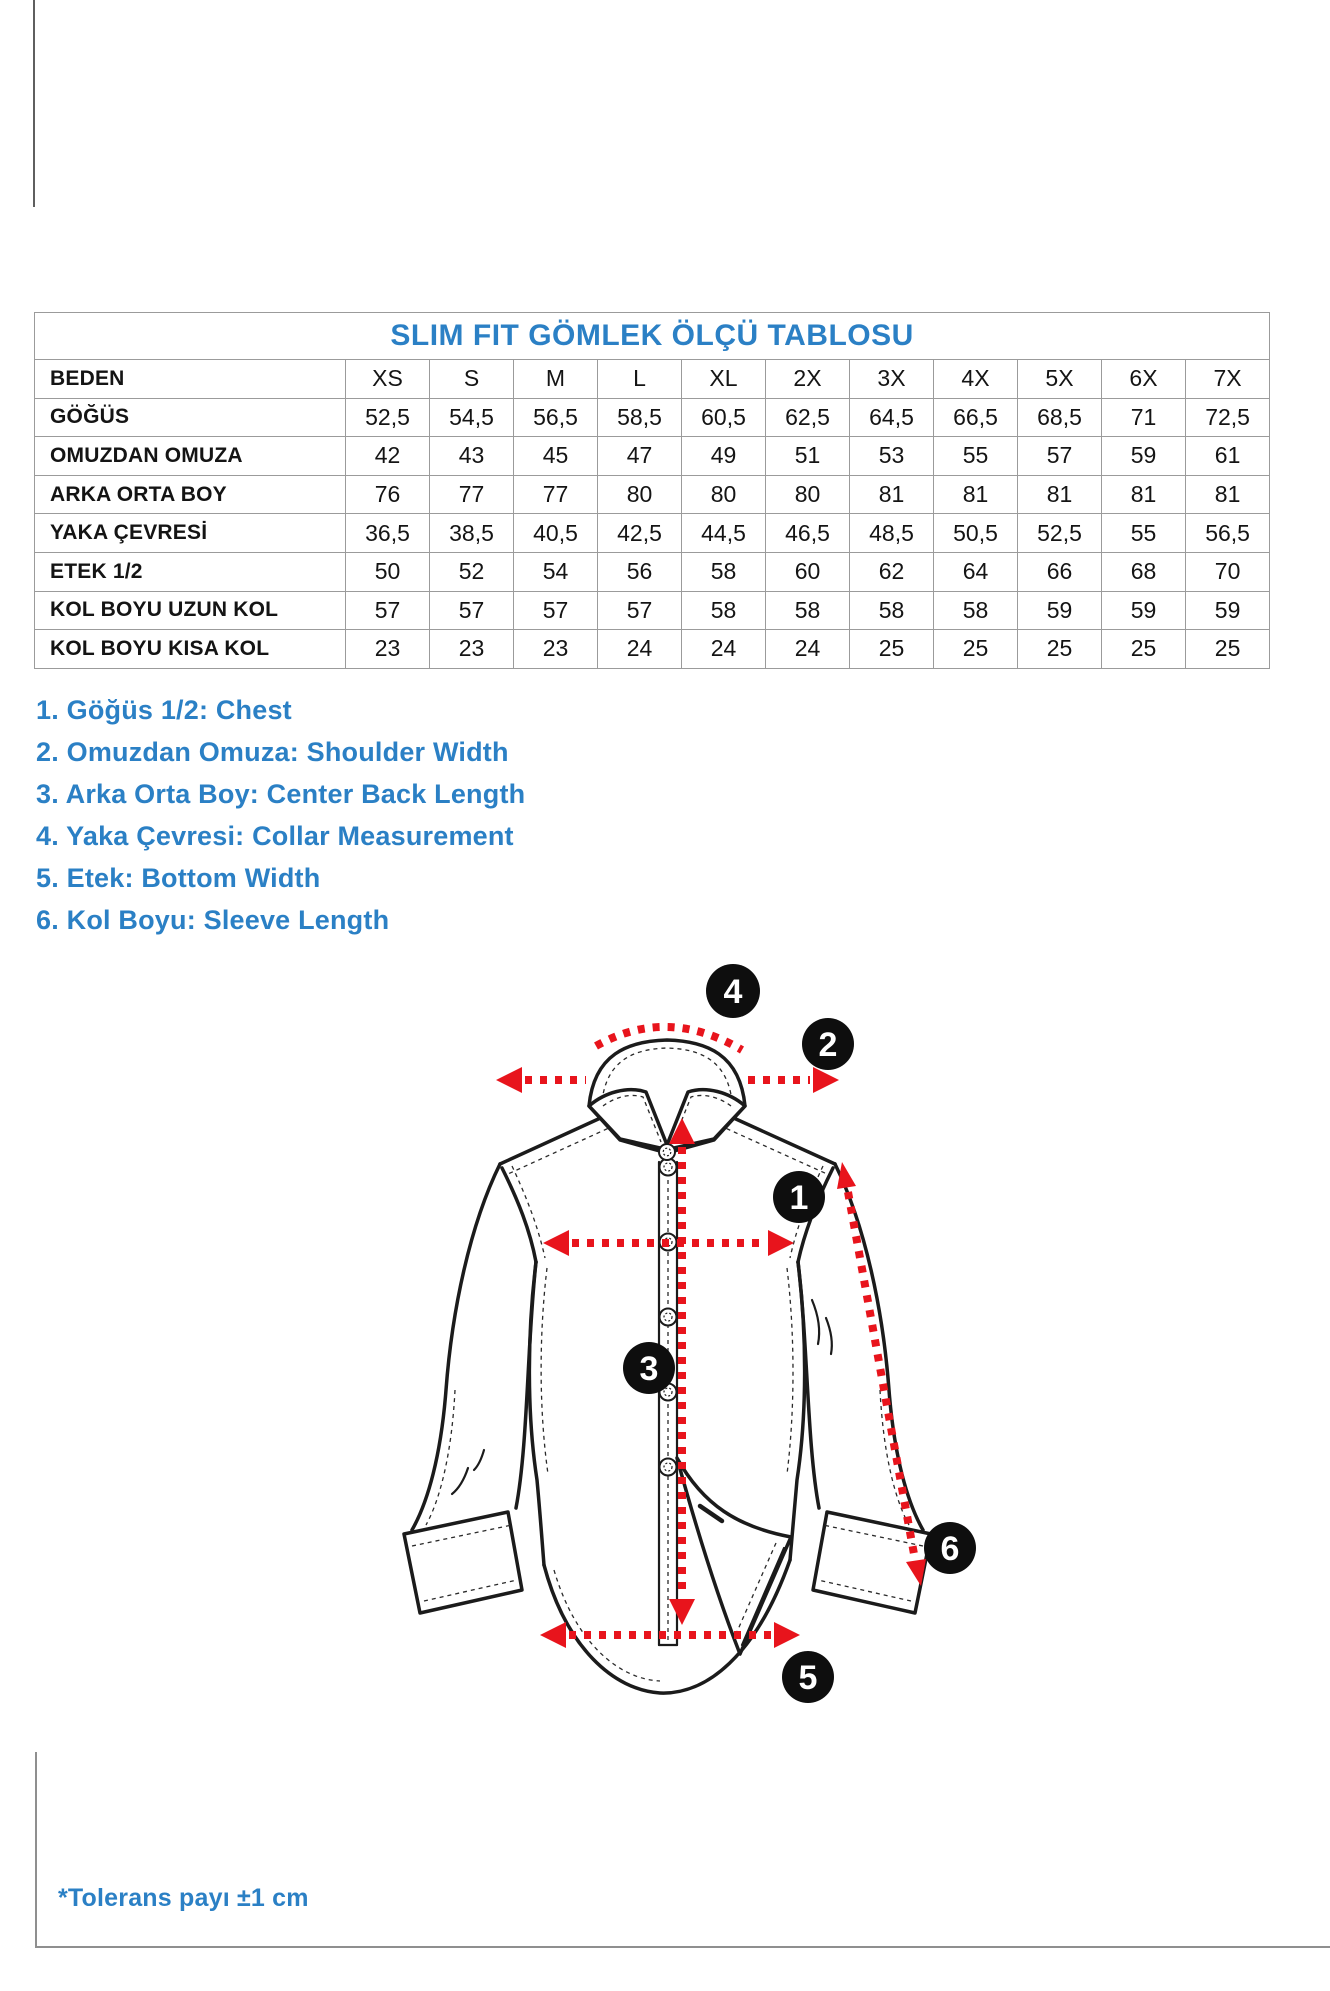  Describe the element at coordinates (682, 1131) in the screenshot. I see `back-length-arrowhead-top` at that location.